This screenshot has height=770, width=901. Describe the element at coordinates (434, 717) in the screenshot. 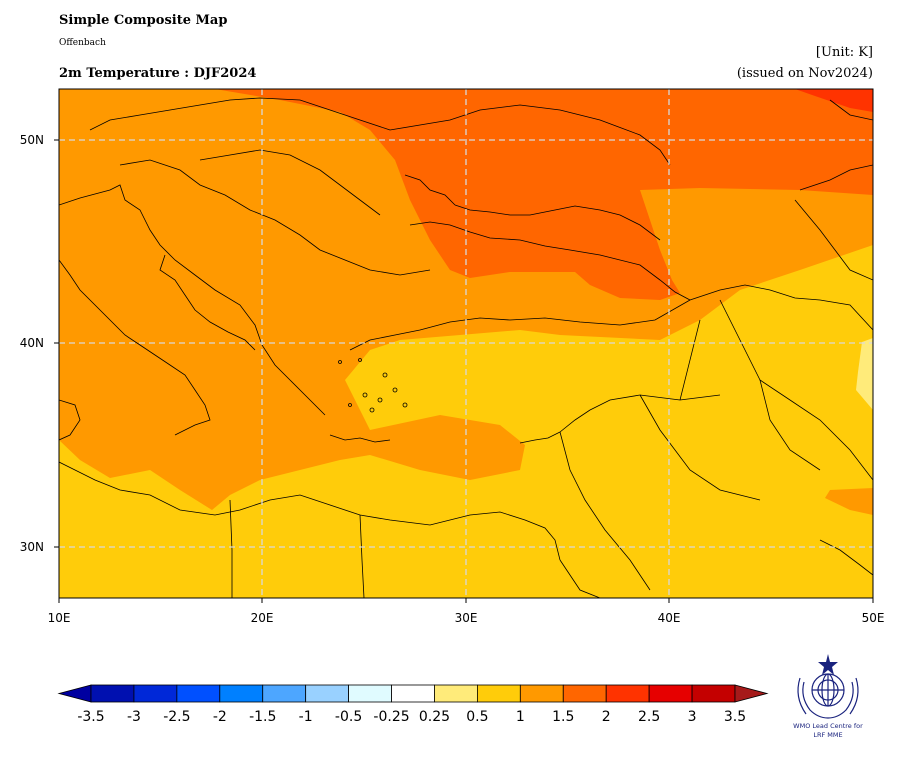

I see `colorbar-label: 0.25` at that location.